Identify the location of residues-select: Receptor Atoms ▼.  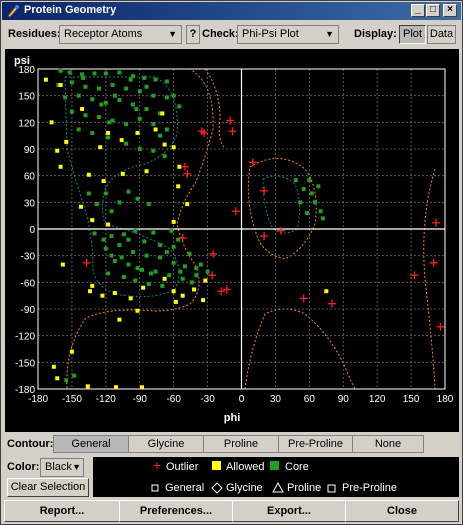
(120, 34).